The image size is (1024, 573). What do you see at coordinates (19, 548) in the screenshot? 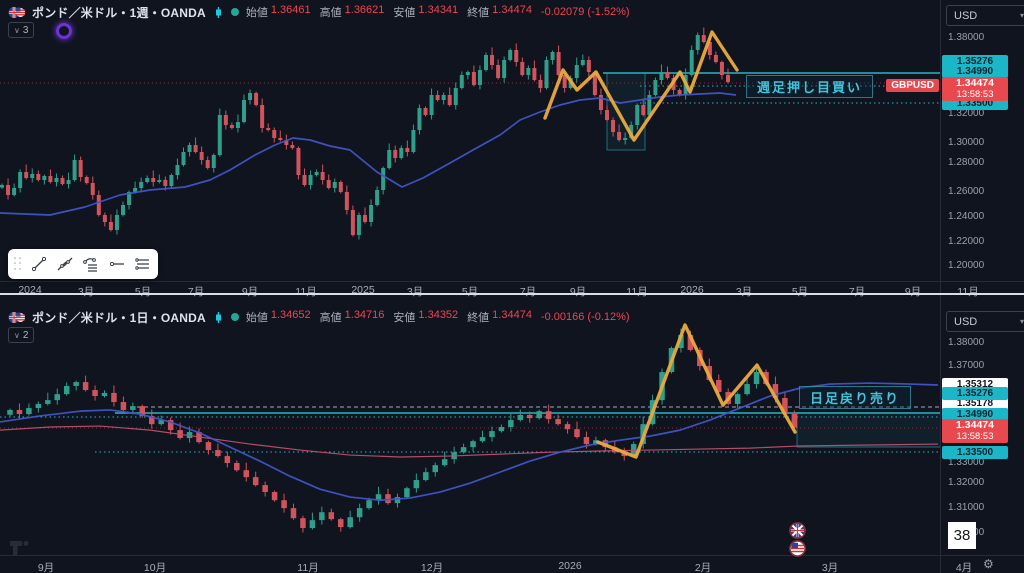
I see `tradingview-watermark` at bounding box center [19, 548].